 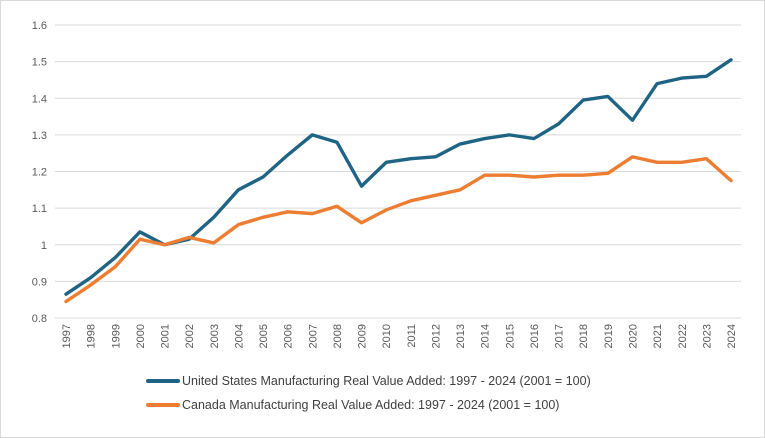 What do you see at coordinates (141, 336) in the screenshot?
I see `x-tick-label: 2000` at bounding box center [141, 336].